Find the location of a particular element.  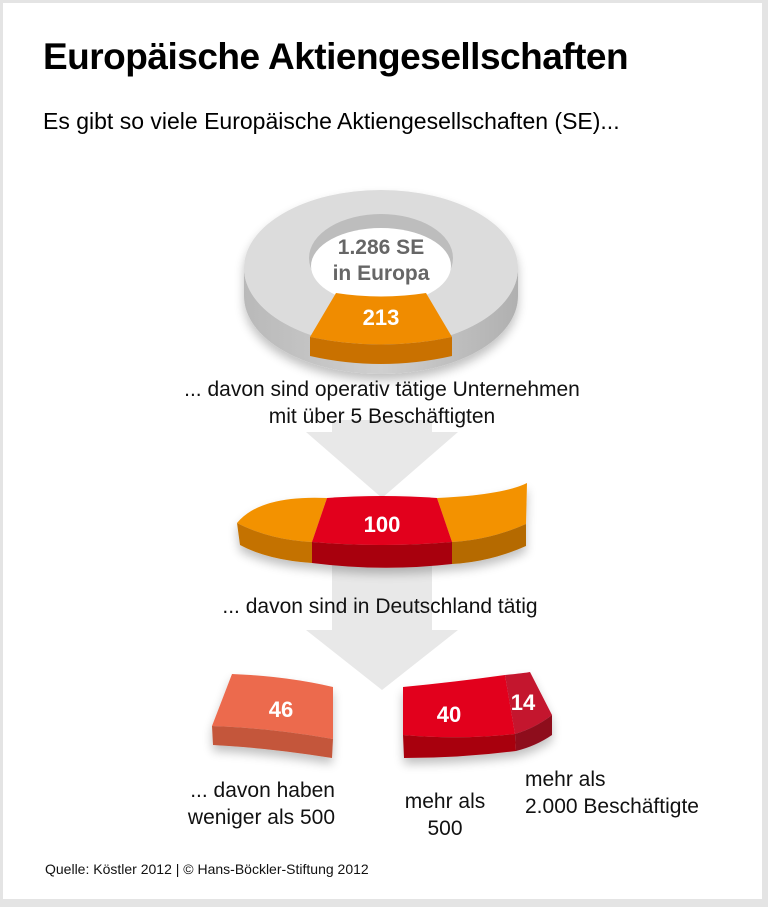

band-left-orange-side is located at coordinates (274, 543).